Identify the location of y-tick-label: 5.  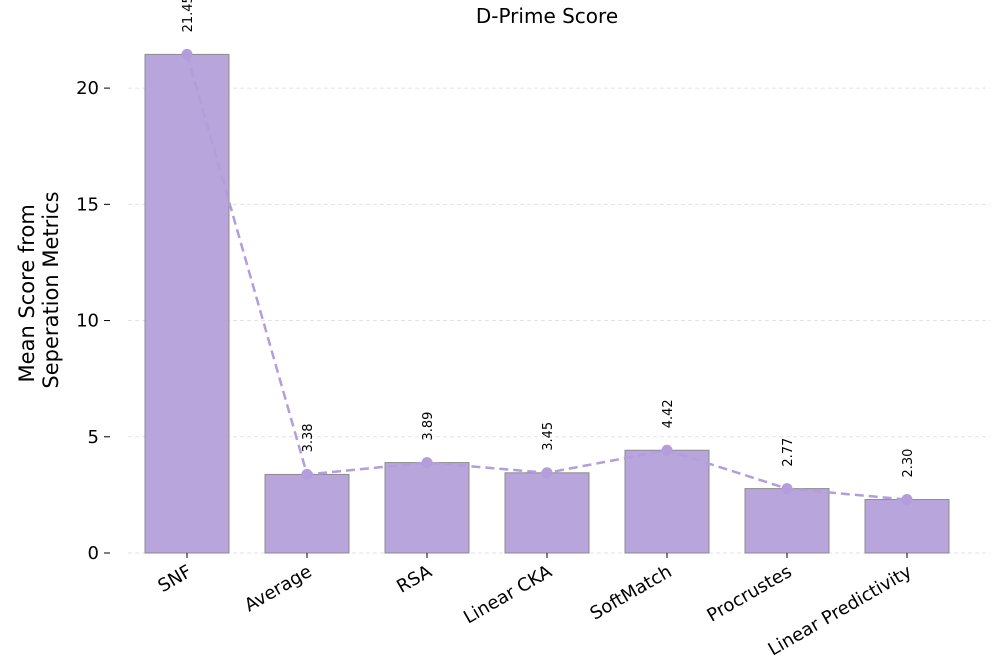
(93, 437).